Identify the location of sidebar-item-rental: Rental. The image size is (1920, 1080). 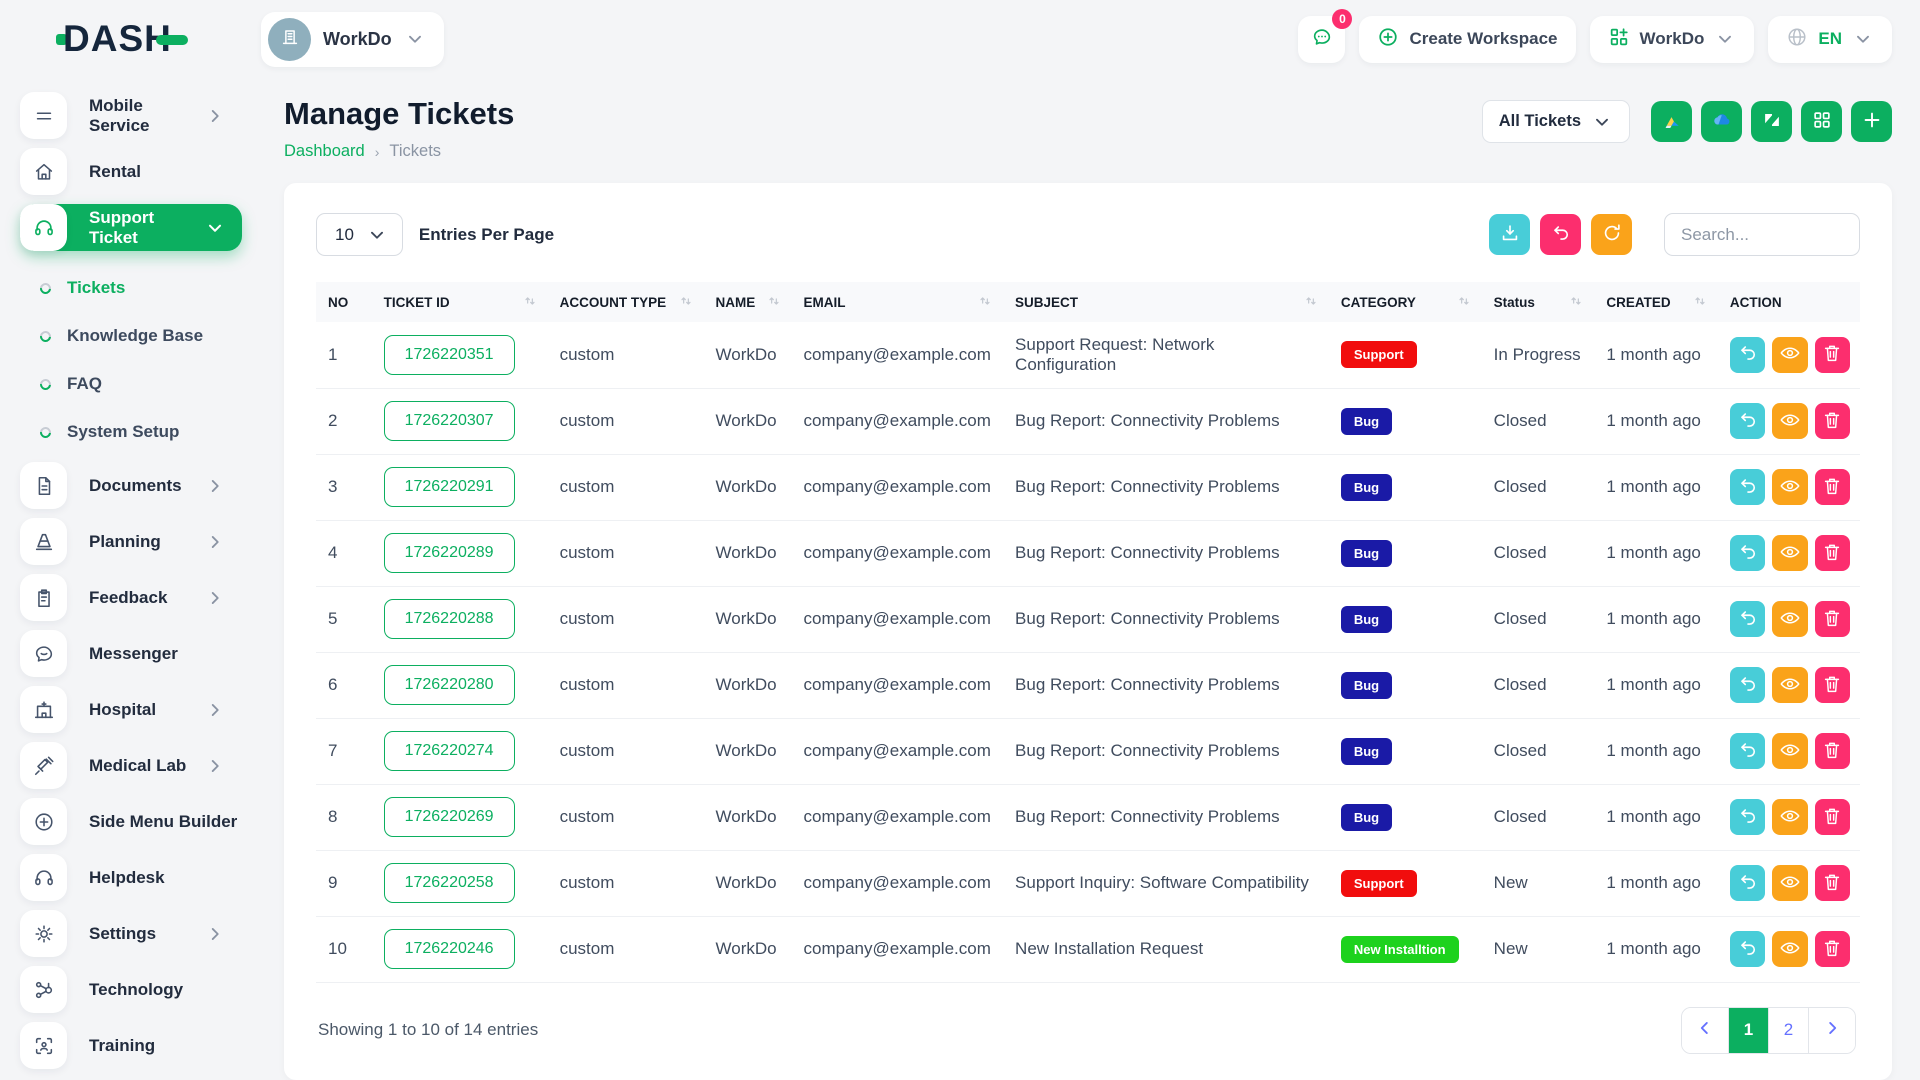
(131, 171).